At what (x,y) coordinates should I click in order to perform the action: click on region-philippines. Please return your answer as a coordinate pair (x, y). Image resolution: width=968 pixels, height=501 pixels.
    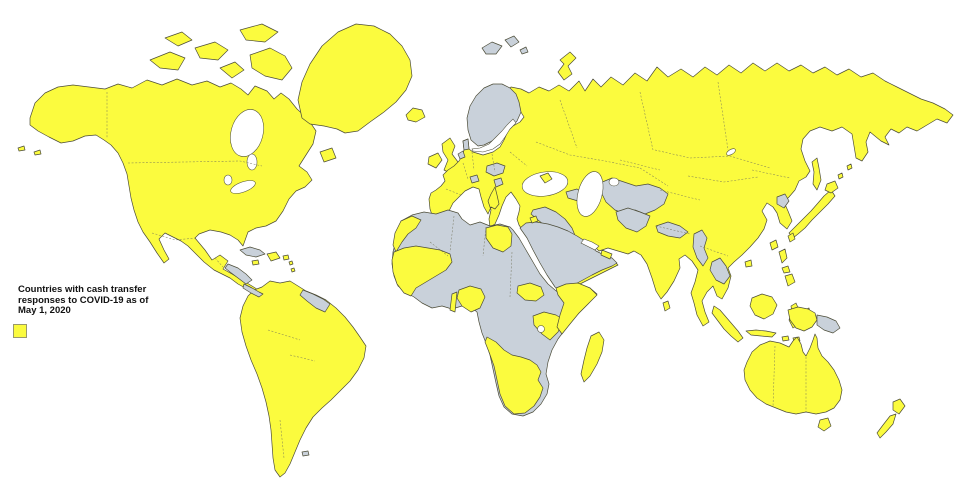
    Looking at the image, I should click on (787, 267).